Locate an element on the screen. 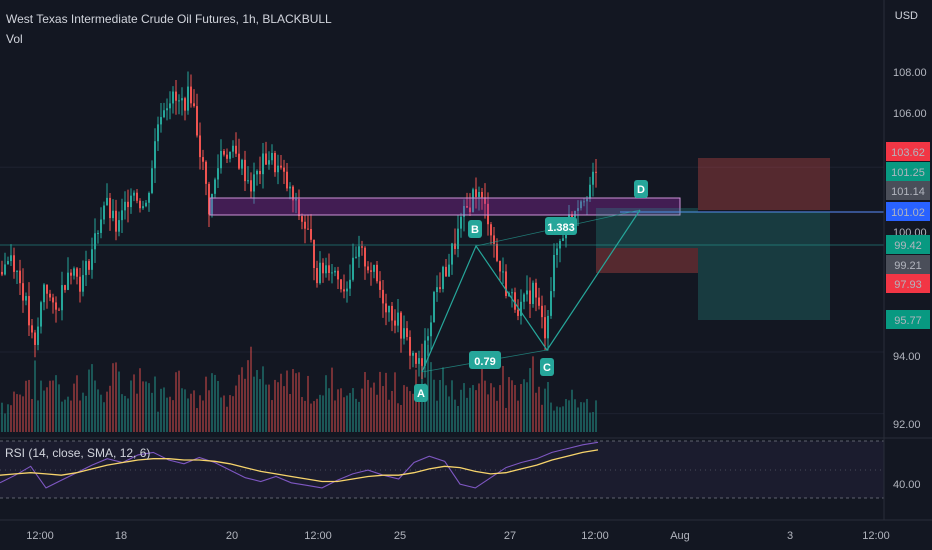 The width and height of the screenshot is (932, 550). time-axis-tick: 3 is located at coordinates (790, 536).